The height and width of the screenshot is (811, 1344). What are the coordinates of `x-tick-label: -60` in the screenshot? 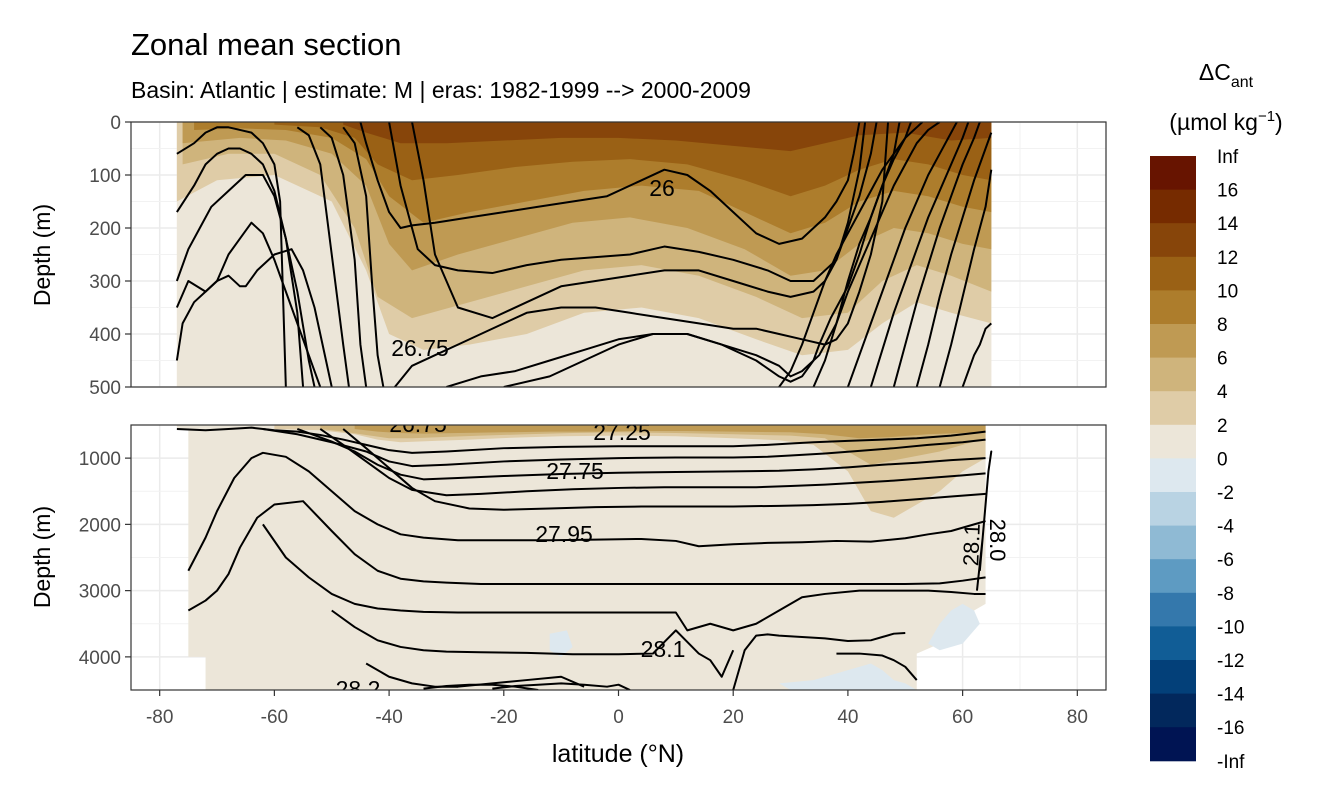 It's located at (274, 717).